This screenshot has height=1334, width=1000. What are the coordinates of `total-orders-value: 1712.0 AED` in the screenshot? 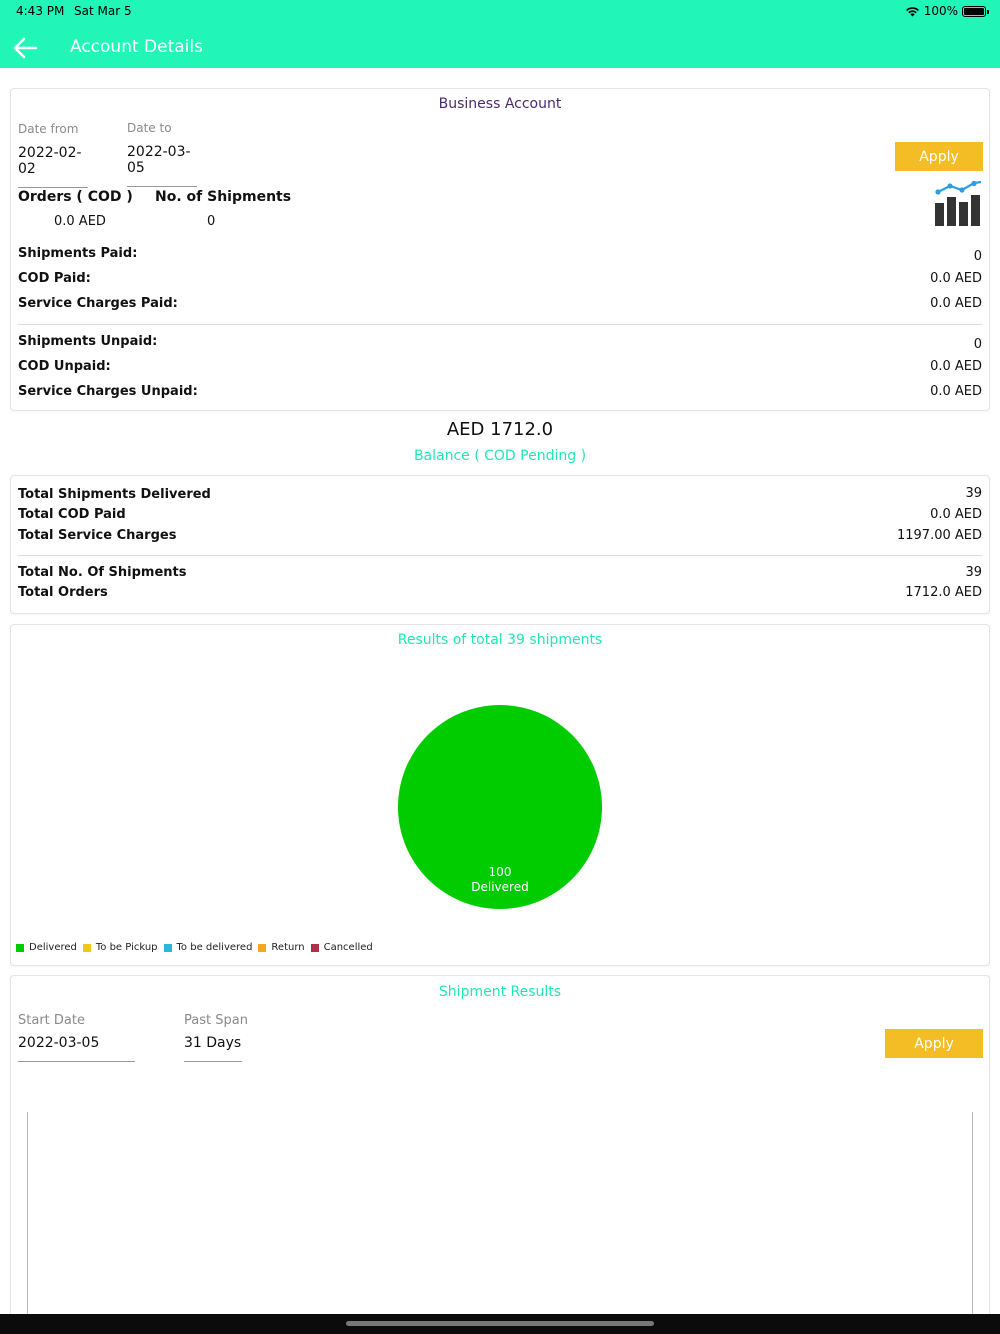 It's located at (943, 592).